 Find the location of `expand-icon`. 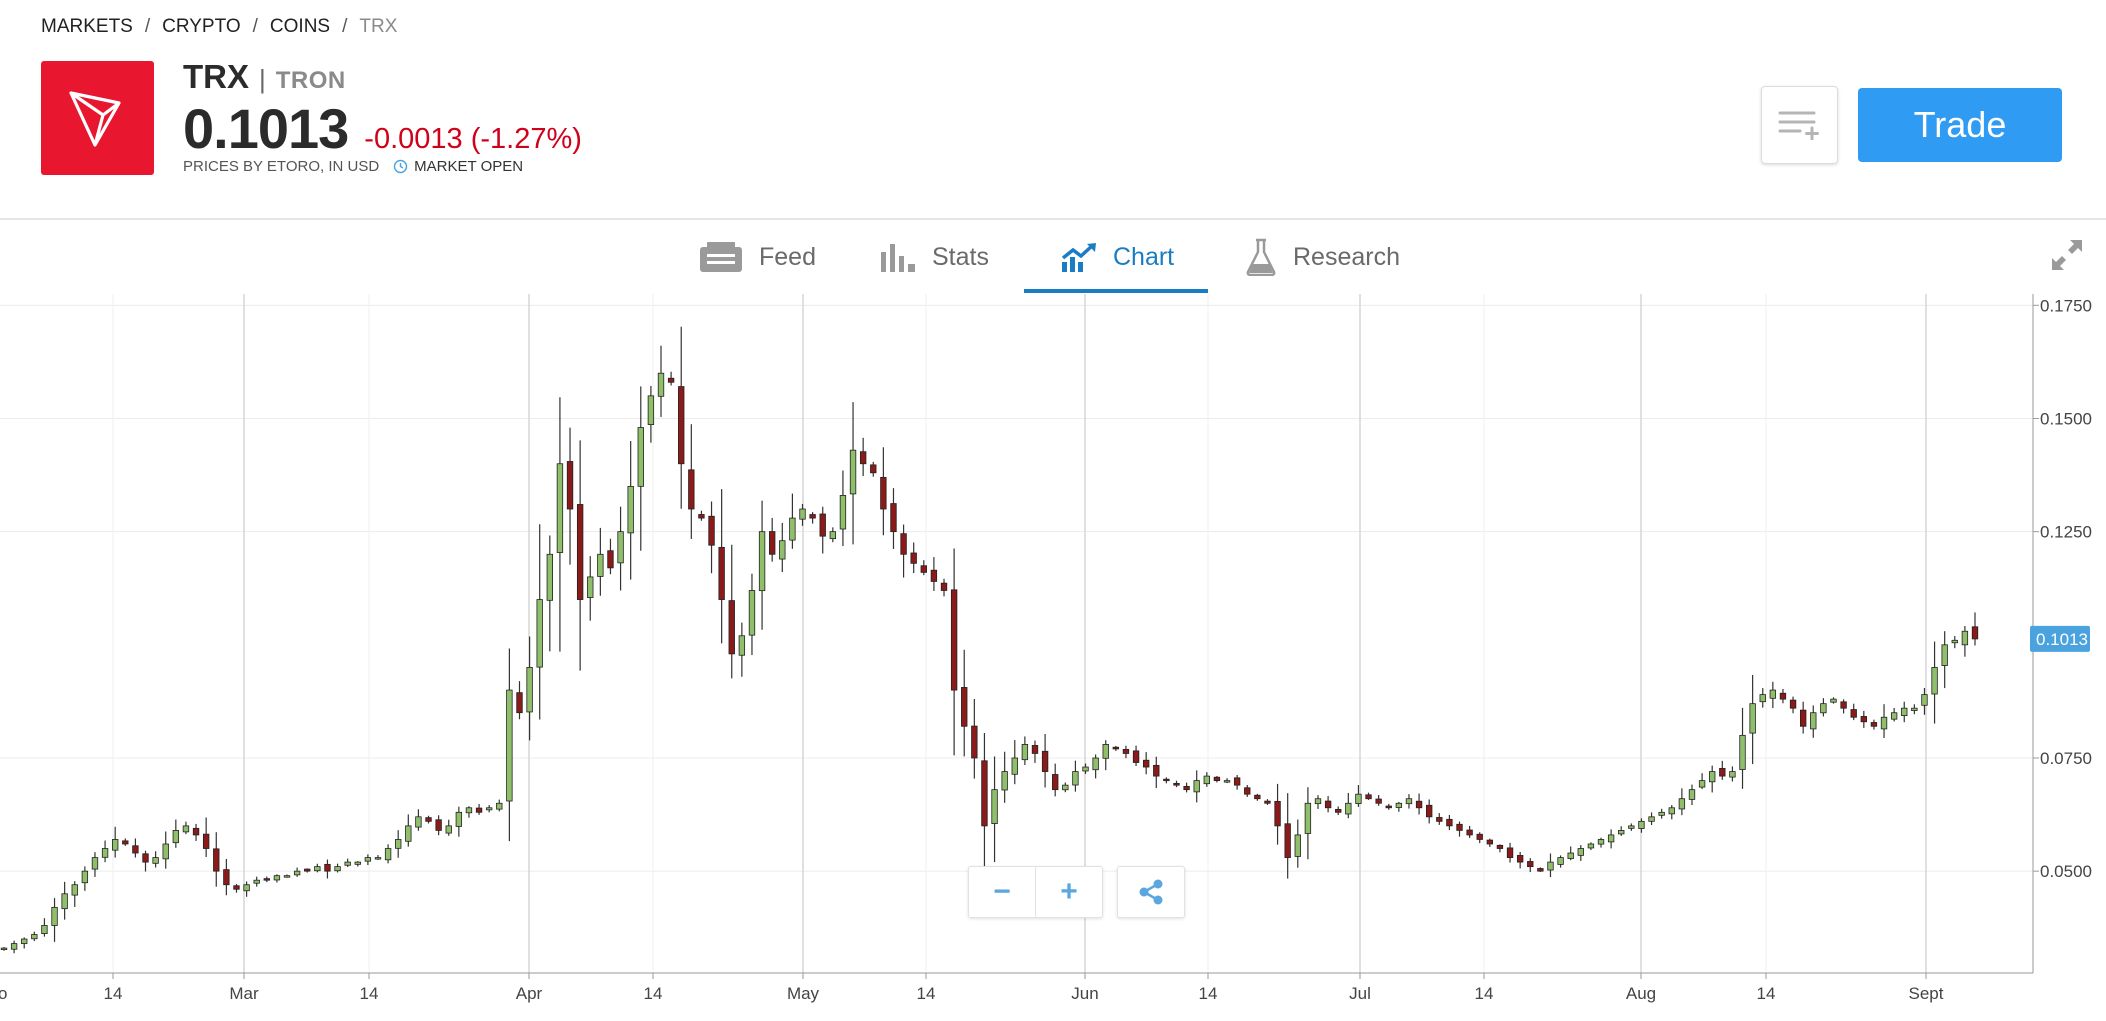

expand-icon is located at coordinates (2067, 255).